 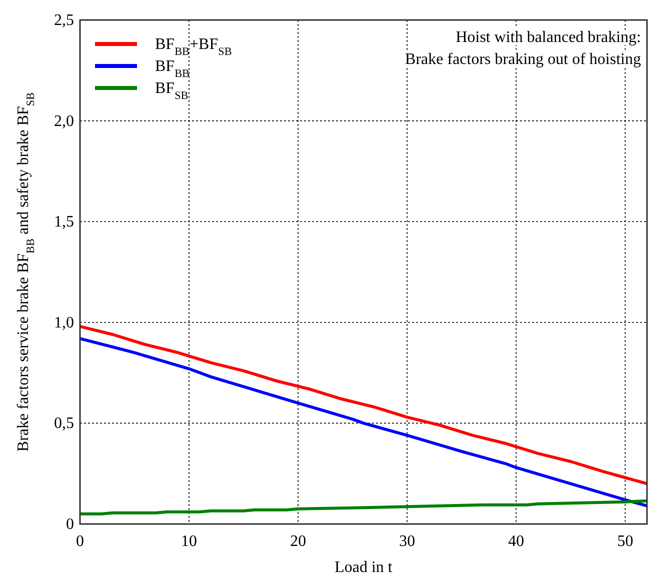 What do you see at coordinates (64, 423) in the screenshot?
I see `y-tick-label: 0,5` at bounding box center [64, 423].